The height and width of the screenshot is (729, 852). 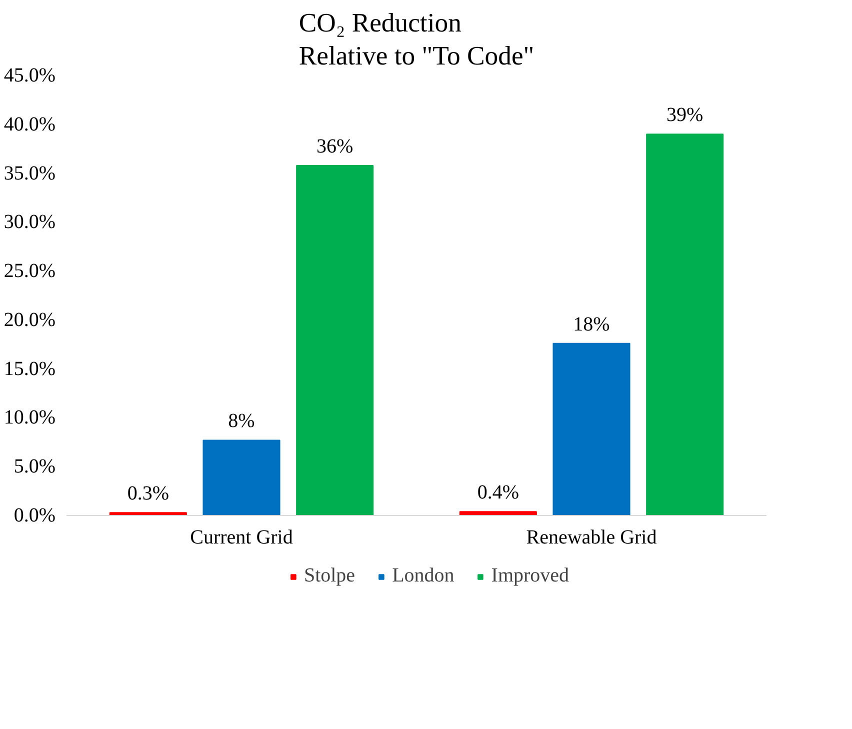 What do you see at coordinates (498, 493) in the screenshot?
I see `data-label: 0.4%` at bounding box center [498, 493].